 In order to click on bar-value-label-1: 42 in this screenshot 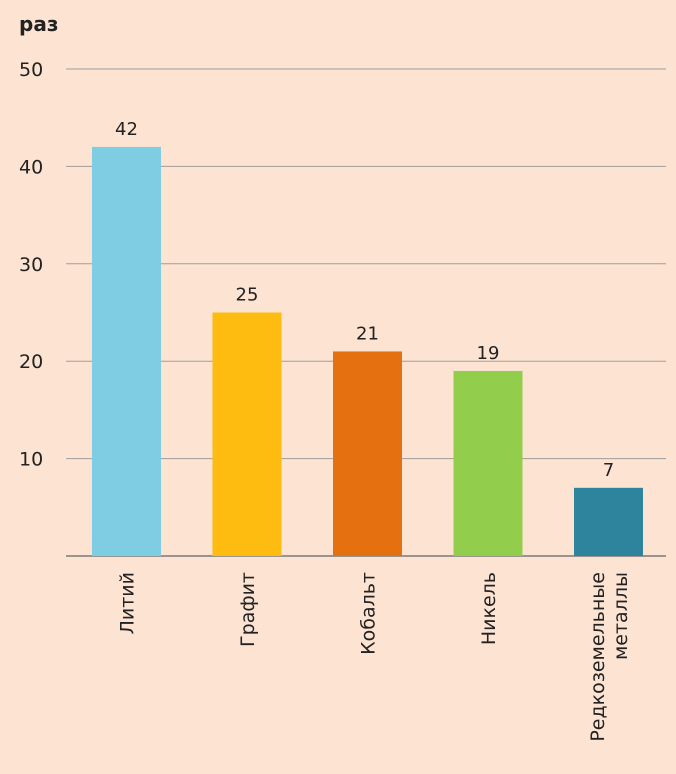, I will do `click(126, 129)`.